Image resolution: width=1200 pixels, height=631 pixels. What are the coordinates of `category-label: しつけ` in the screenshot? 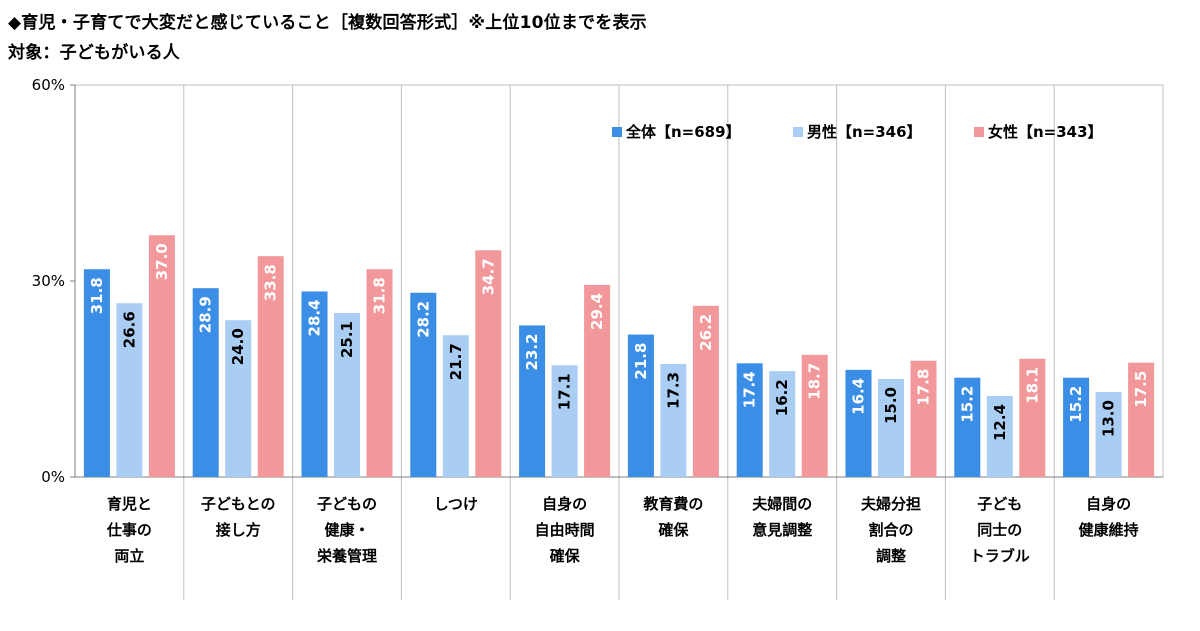 It's located at (456, 504).